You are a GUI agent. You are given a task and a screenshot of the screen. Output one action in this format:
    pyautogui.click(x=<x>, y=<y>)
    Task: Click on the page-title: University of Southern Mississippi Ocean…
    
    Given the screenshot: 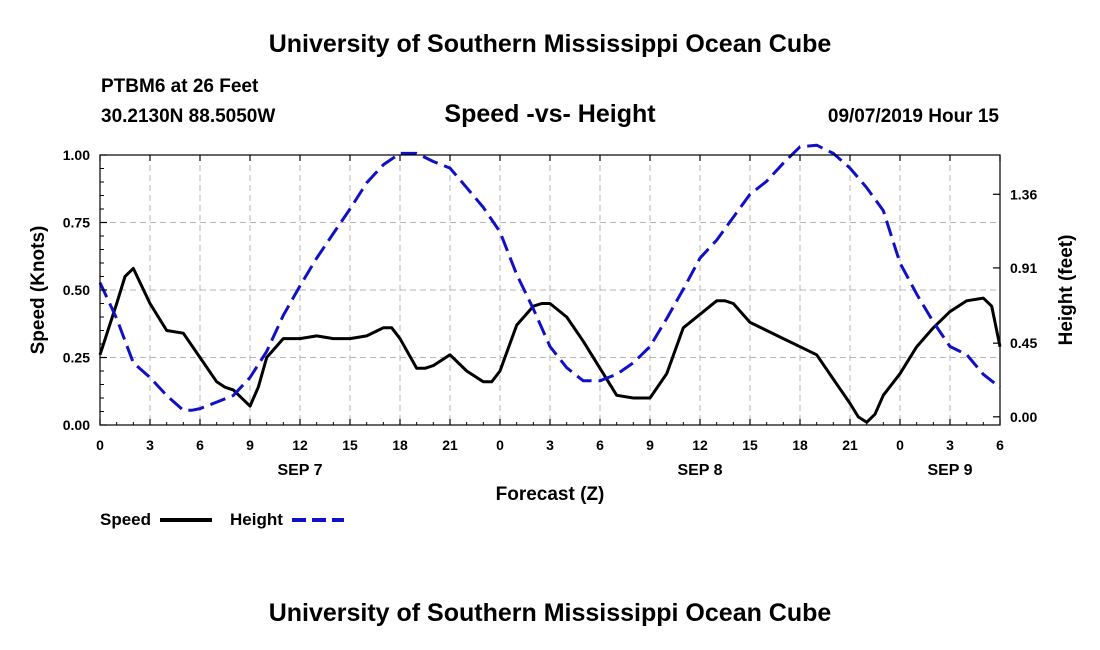 What is the action you would take?
    pyautogui.click(x=550, y=44)
    